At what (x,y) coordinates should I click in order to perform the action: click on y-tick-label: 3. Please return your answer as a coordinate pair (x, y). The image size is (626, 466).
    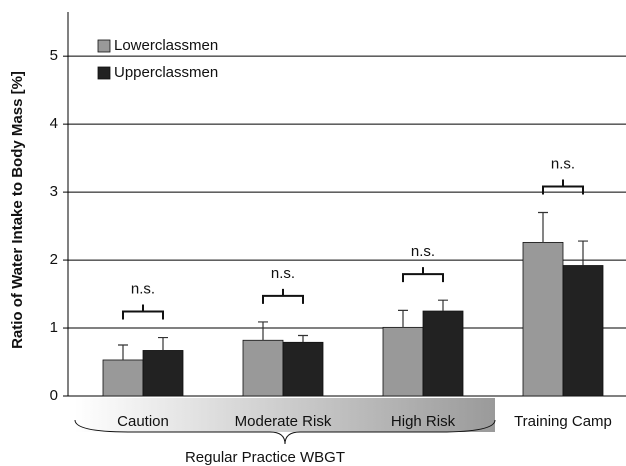
    Looking at the image, I should click on (54, 191).